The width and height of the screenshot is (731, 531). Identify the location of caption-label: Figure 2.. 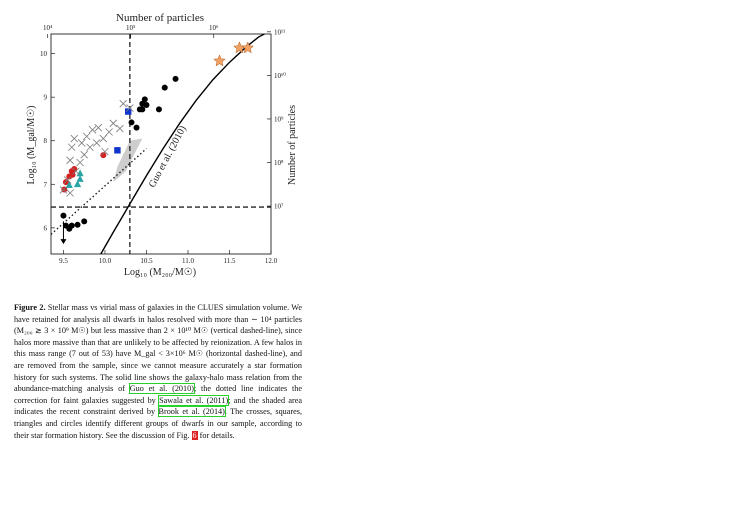
(30, 307).